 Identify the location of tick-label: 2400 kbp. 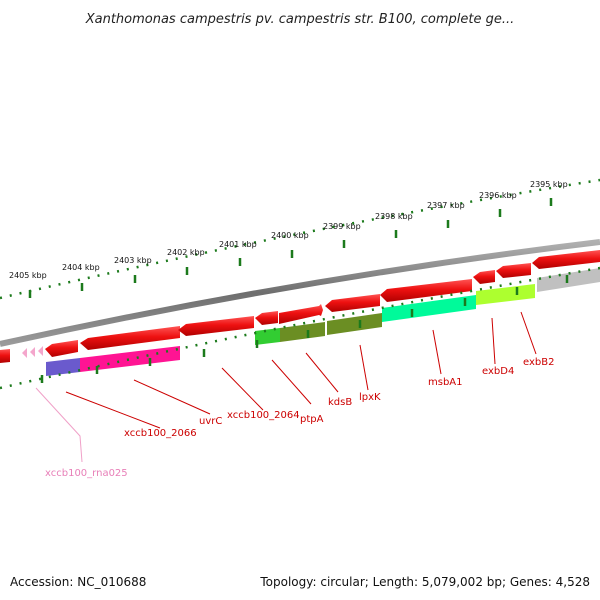
(290, 235).